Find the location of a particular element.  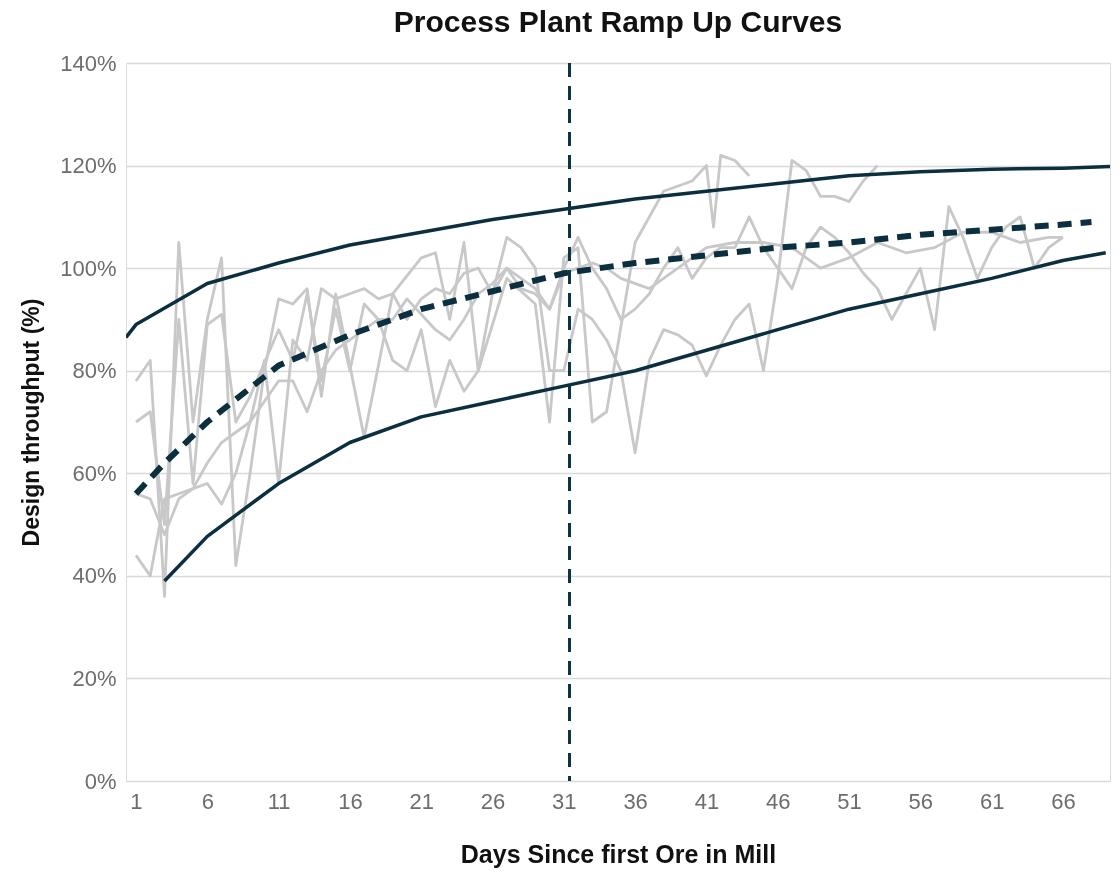

x-tick-label: 56 is located at coordinates (921, 801).